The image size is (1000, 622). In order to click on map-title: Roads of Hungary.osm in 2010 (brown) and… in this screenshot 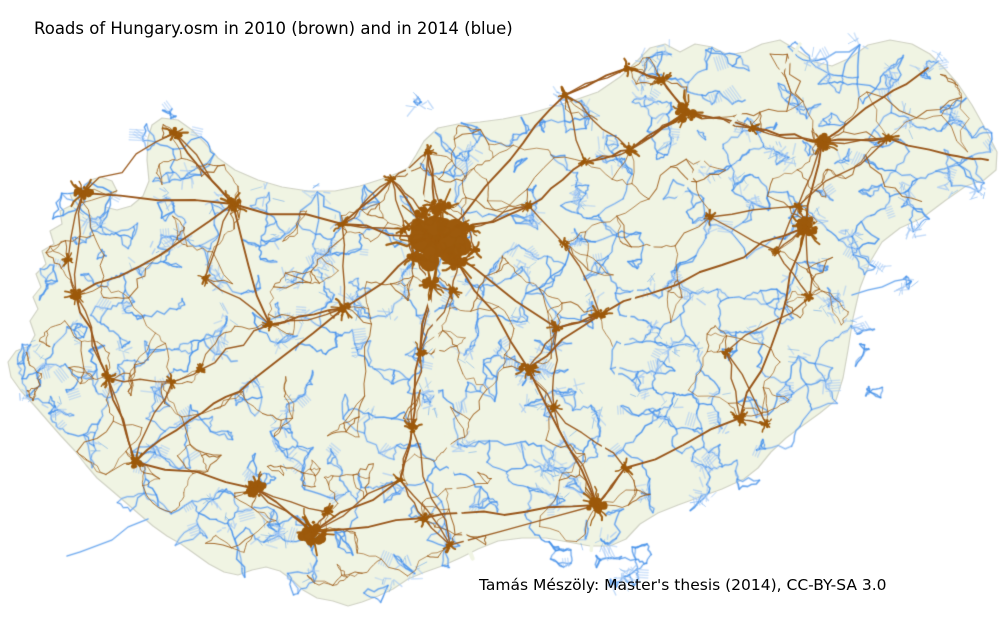, I will do `click(273, 28)`.